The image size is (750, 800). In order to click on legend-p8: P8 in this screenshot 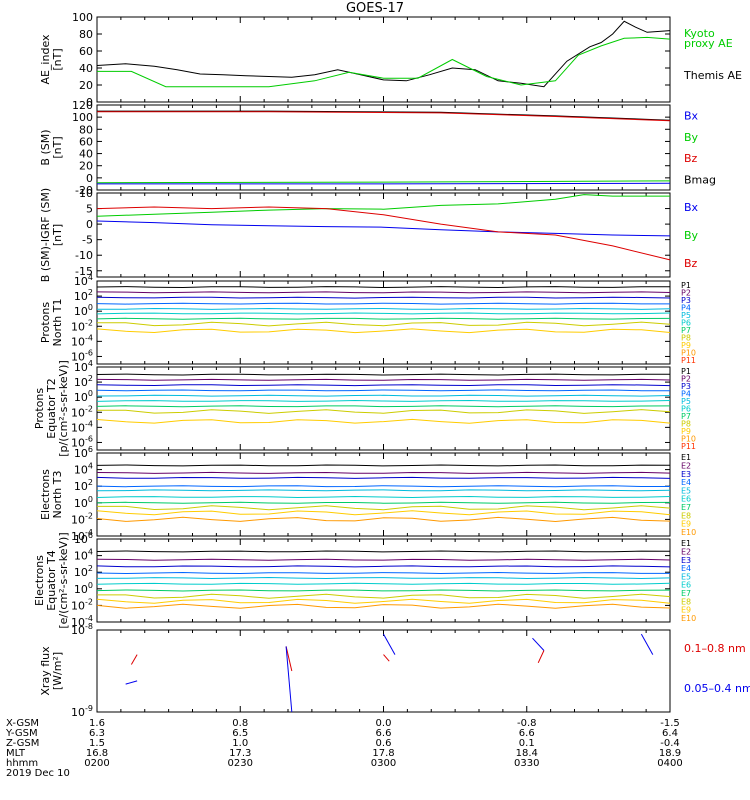, I will do `click(686, 424)`.